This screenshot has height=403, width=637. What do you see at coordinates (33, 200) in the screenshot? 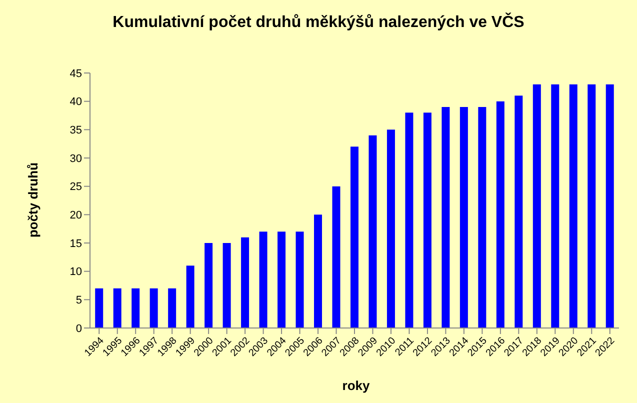
I see `y-axis-title: počty druhů` at bounding box center [33, 200].